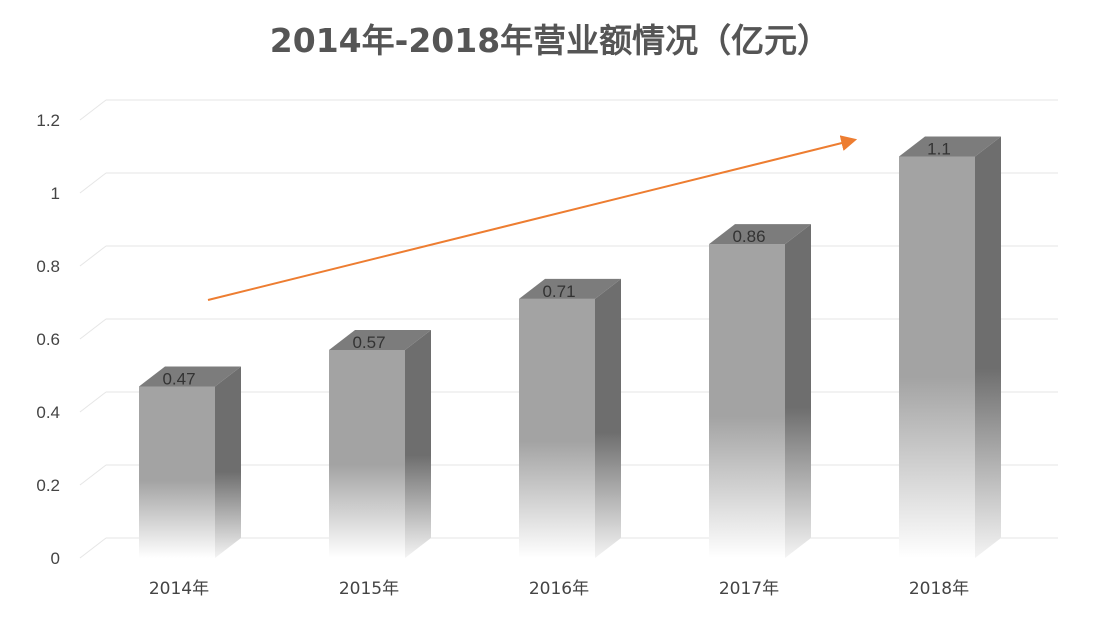 This screenshot has width=1100, height=620. Describe the element at coordinates (369, 589) in the screenshot. I see `x-tick-label: 2015年` at that location.